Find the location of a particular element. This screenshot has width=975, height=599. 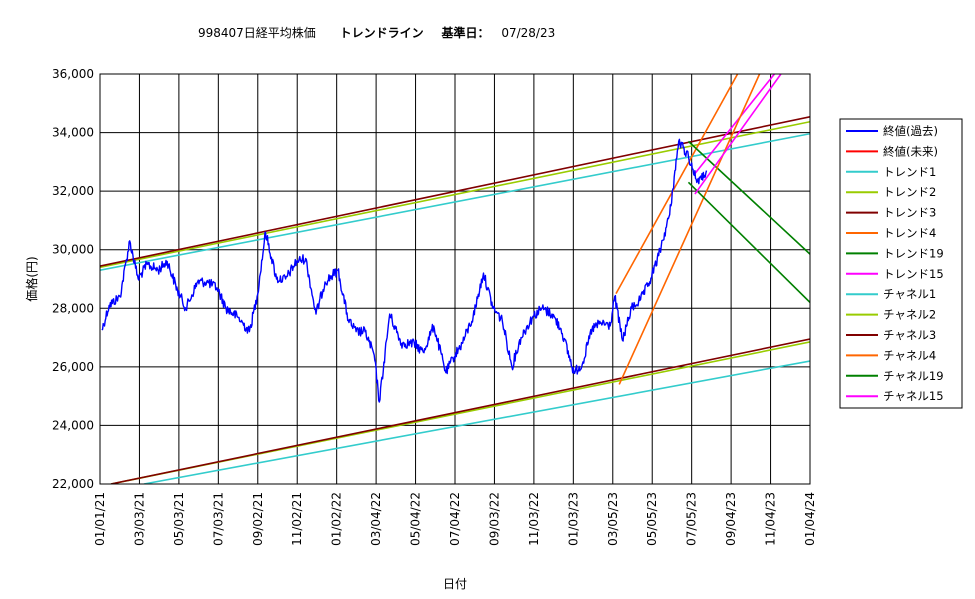

y-tick-label: 32,000 is located at coordinates (73, 191).